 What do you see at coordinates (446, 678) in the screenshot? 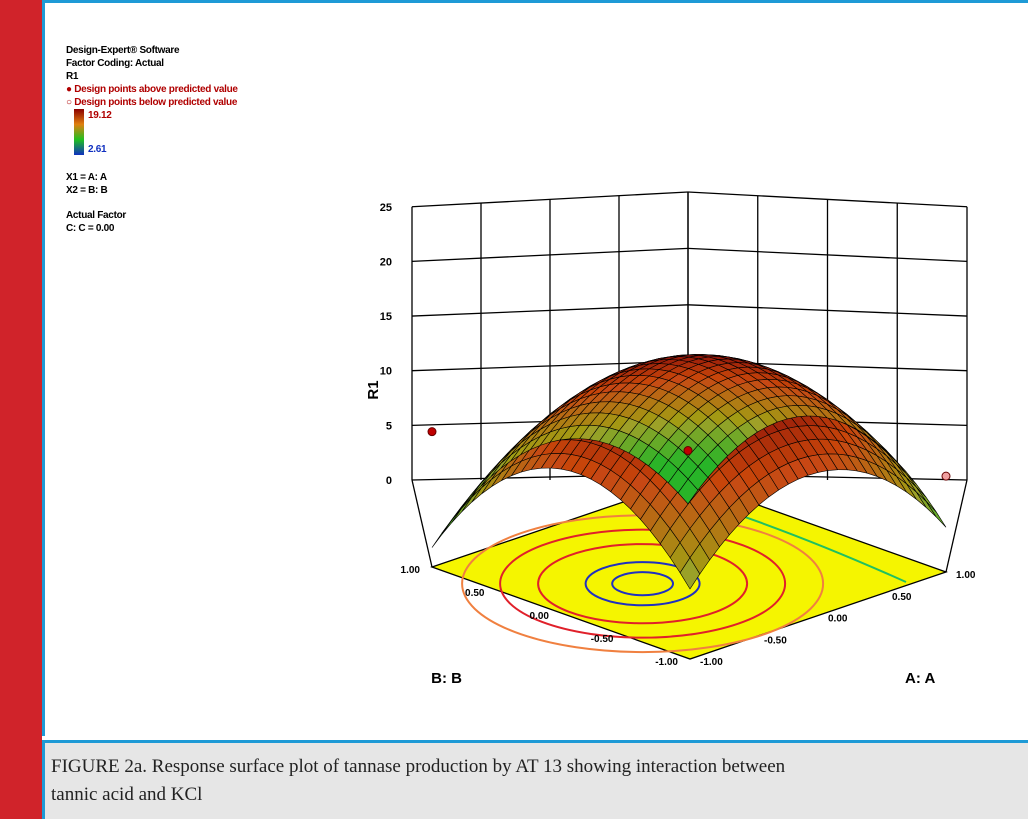
I see `y-axis-label: B` at bounding box center [446, 678].